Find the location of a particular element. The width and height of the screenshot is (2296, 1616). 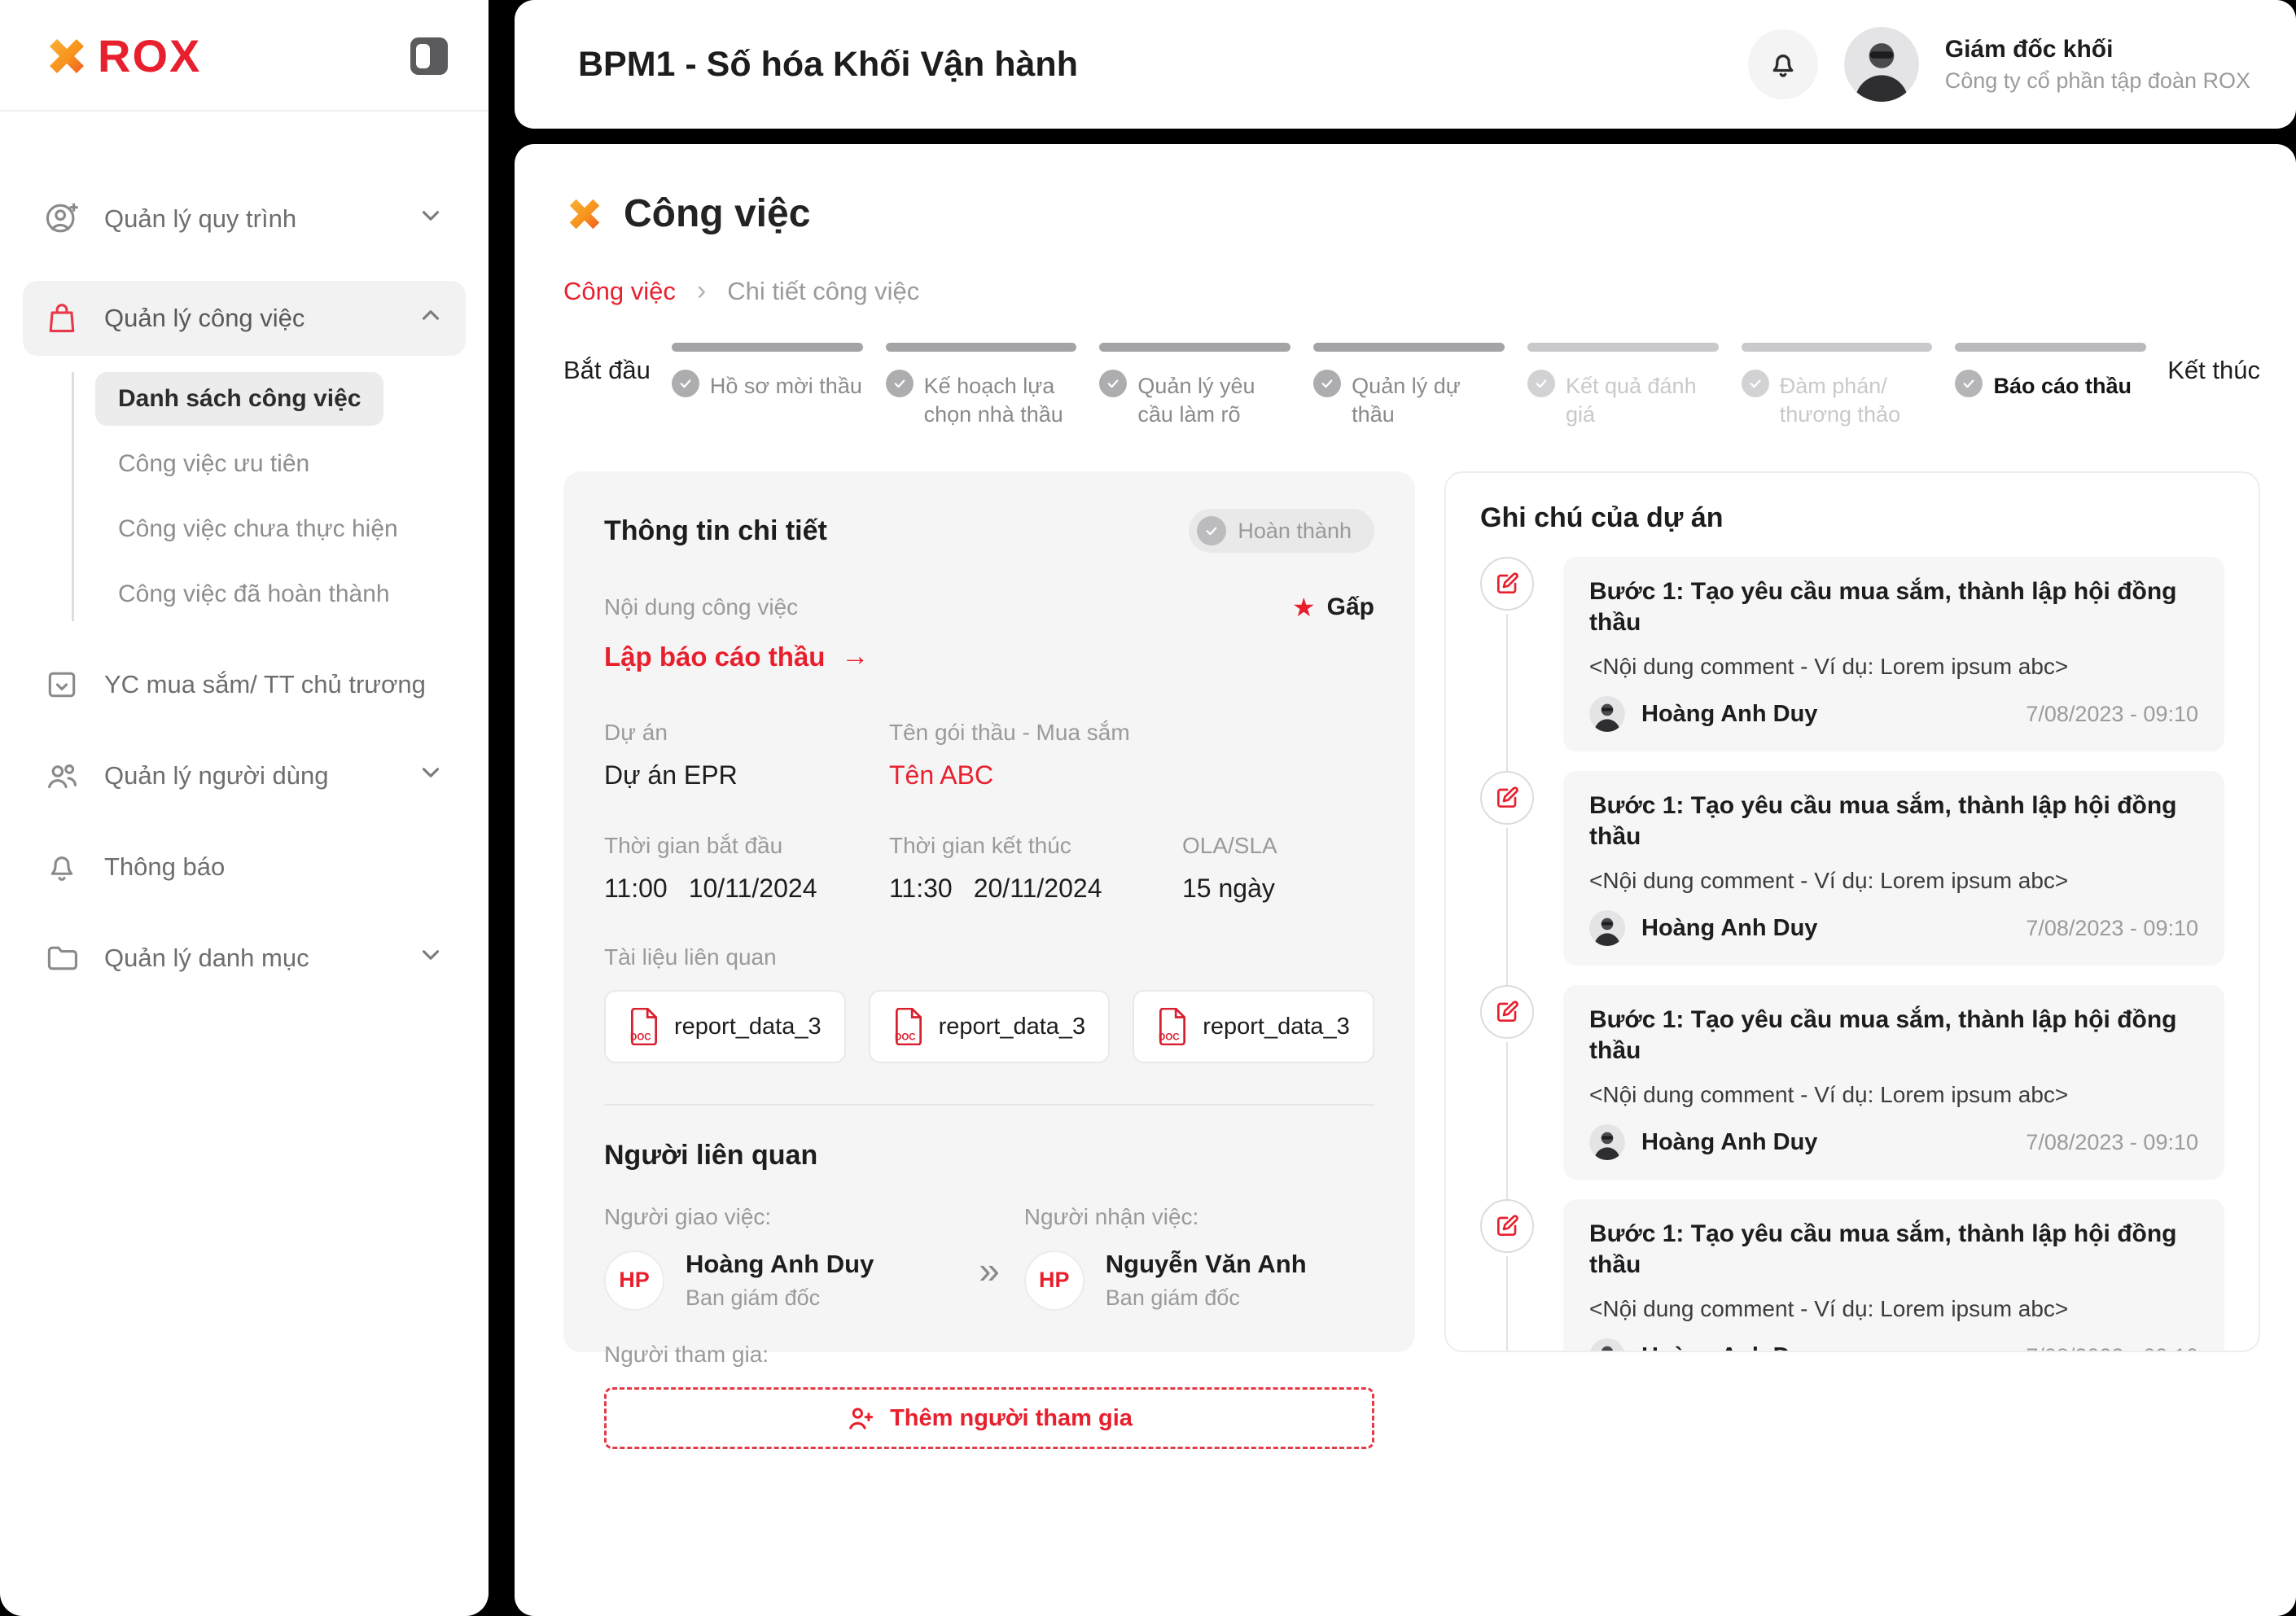

users-icon is located at coordinates (62, 776).